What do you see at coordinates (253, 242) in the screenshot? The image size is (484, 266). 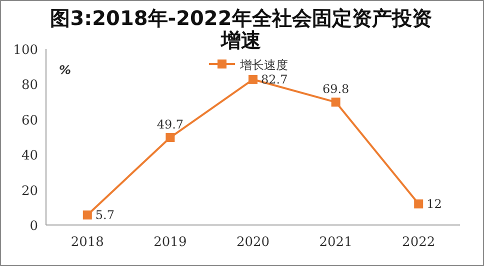 I see `x-tick-label: 2020` at bounding box center [253, 242].